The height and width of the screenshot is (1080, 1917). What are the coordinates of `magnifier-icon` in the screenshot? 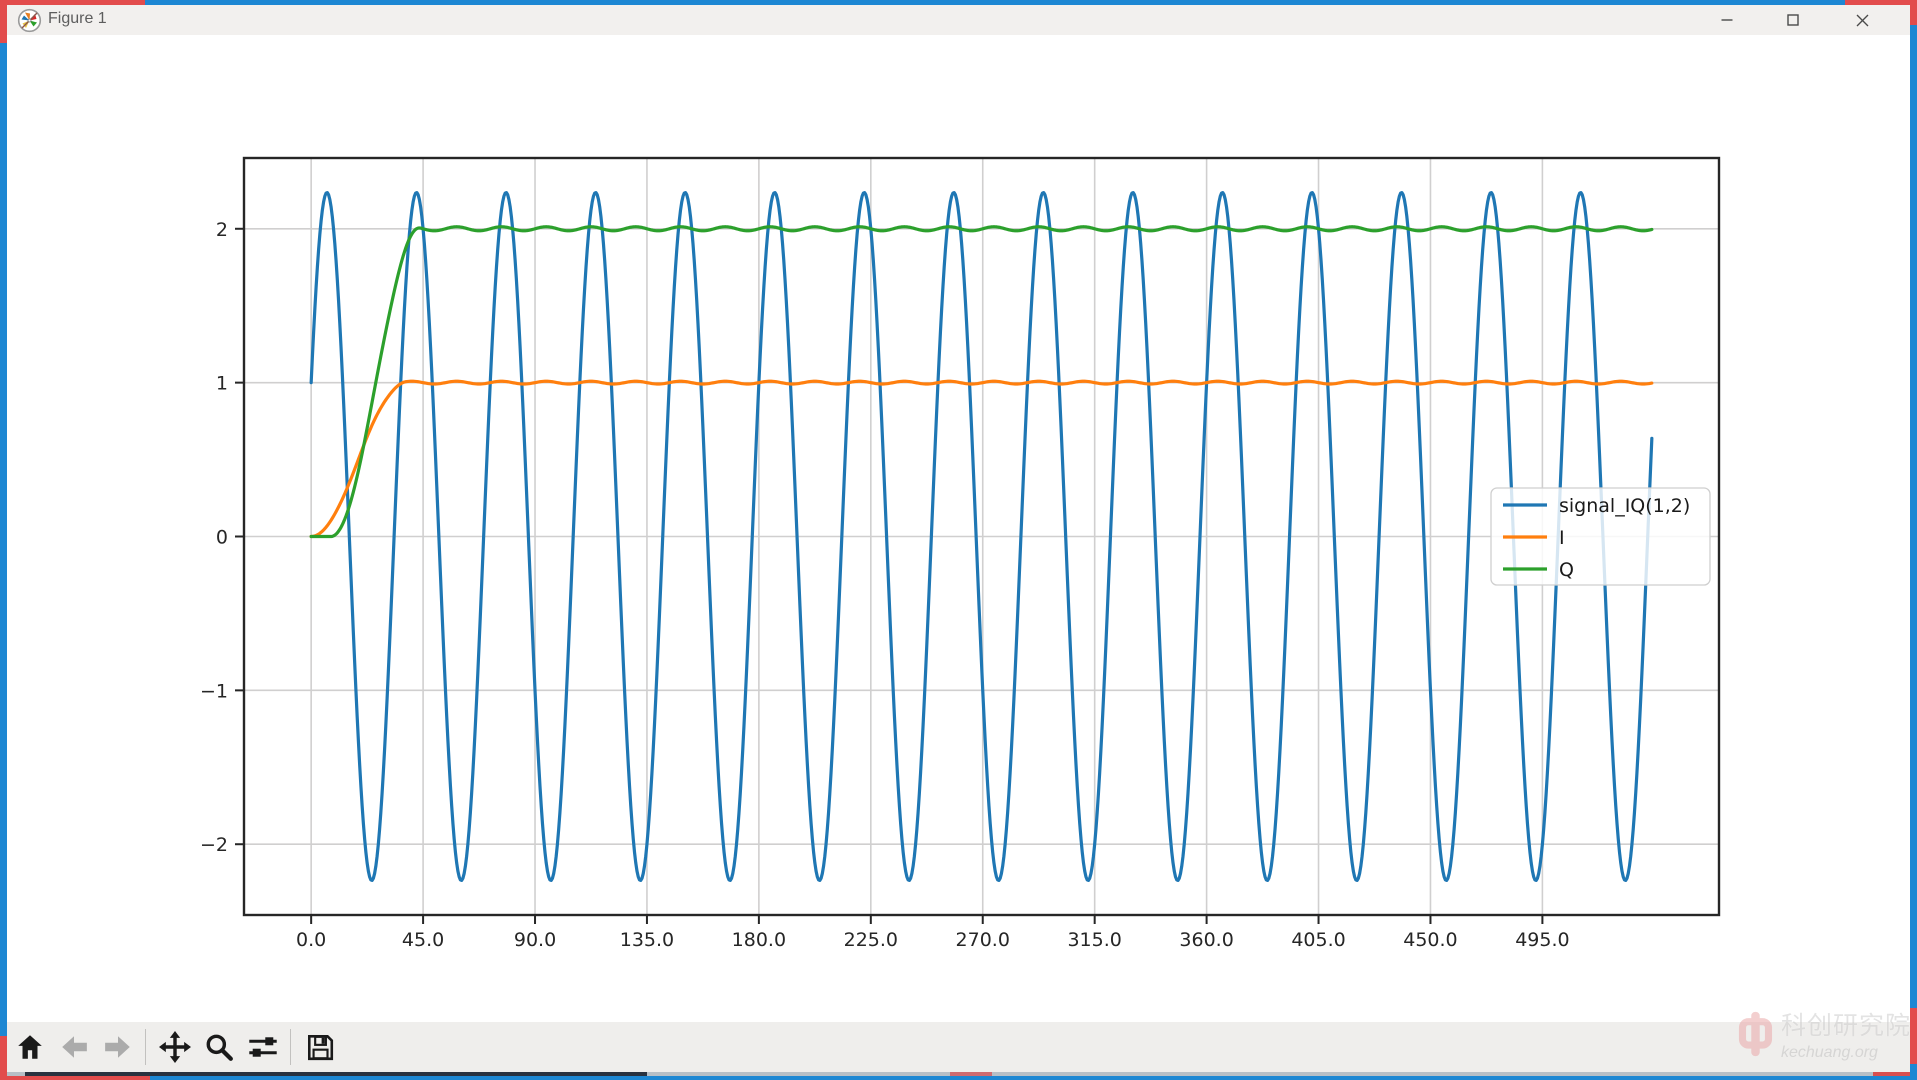 It's located at (219, 1047).